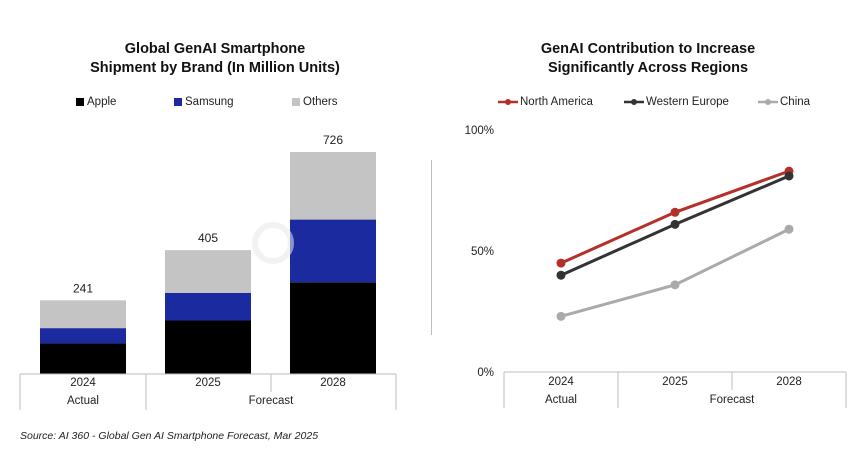 The height and width of the screenshot is (460, 856). I want to click on legend-item-western-europe: Western Europe, so click(691, 102).